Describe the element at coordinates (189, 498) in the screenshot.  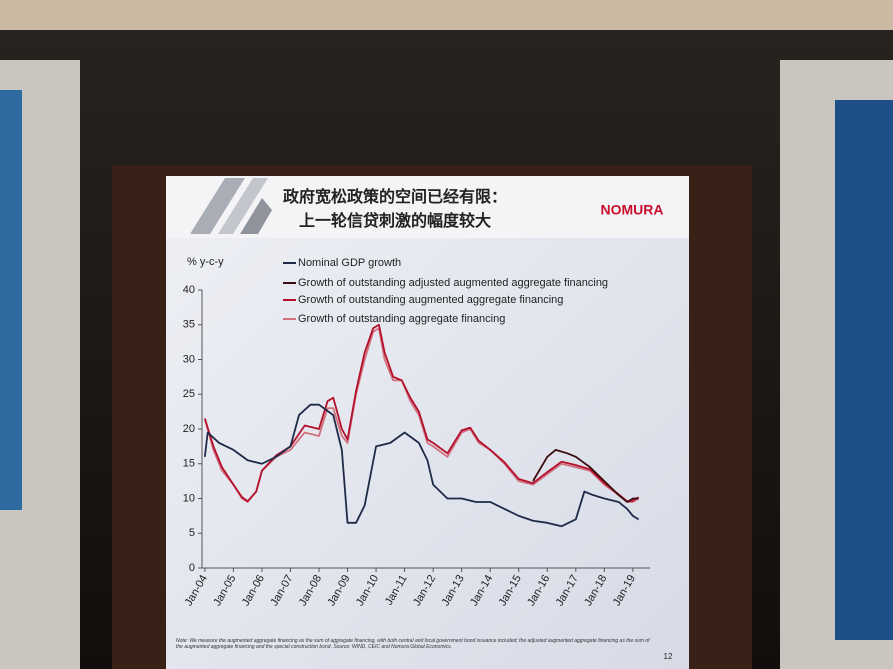
I see `y-tick-label: 10` at that location.